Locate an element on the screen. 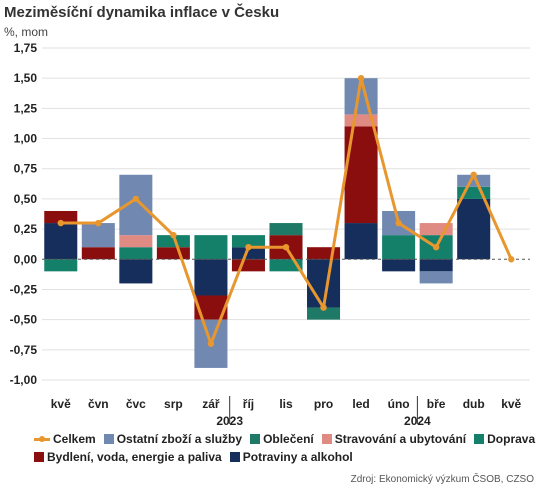 Image resolution: width=542 pixels, height=493 pixels. y-tick-label: 0,00 is located at coordinates (26, 259).